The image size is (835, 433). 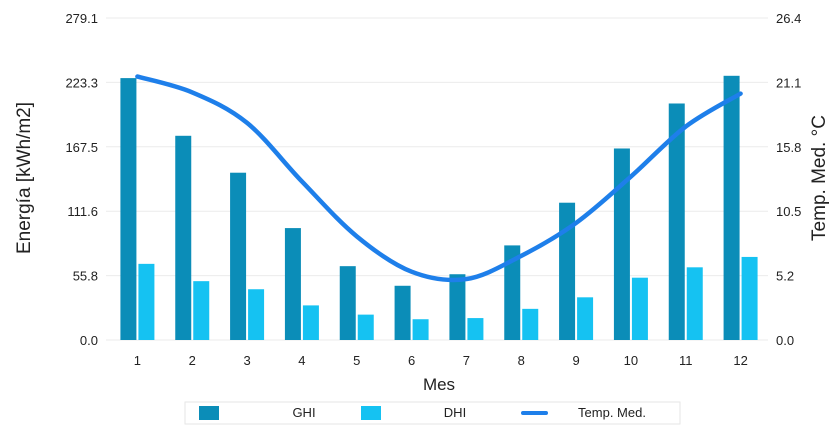 What do you see at coordinates (89, 340) in the screenshot?
I see `left-tick-label: 0.0` at bounding box center [89, 340].